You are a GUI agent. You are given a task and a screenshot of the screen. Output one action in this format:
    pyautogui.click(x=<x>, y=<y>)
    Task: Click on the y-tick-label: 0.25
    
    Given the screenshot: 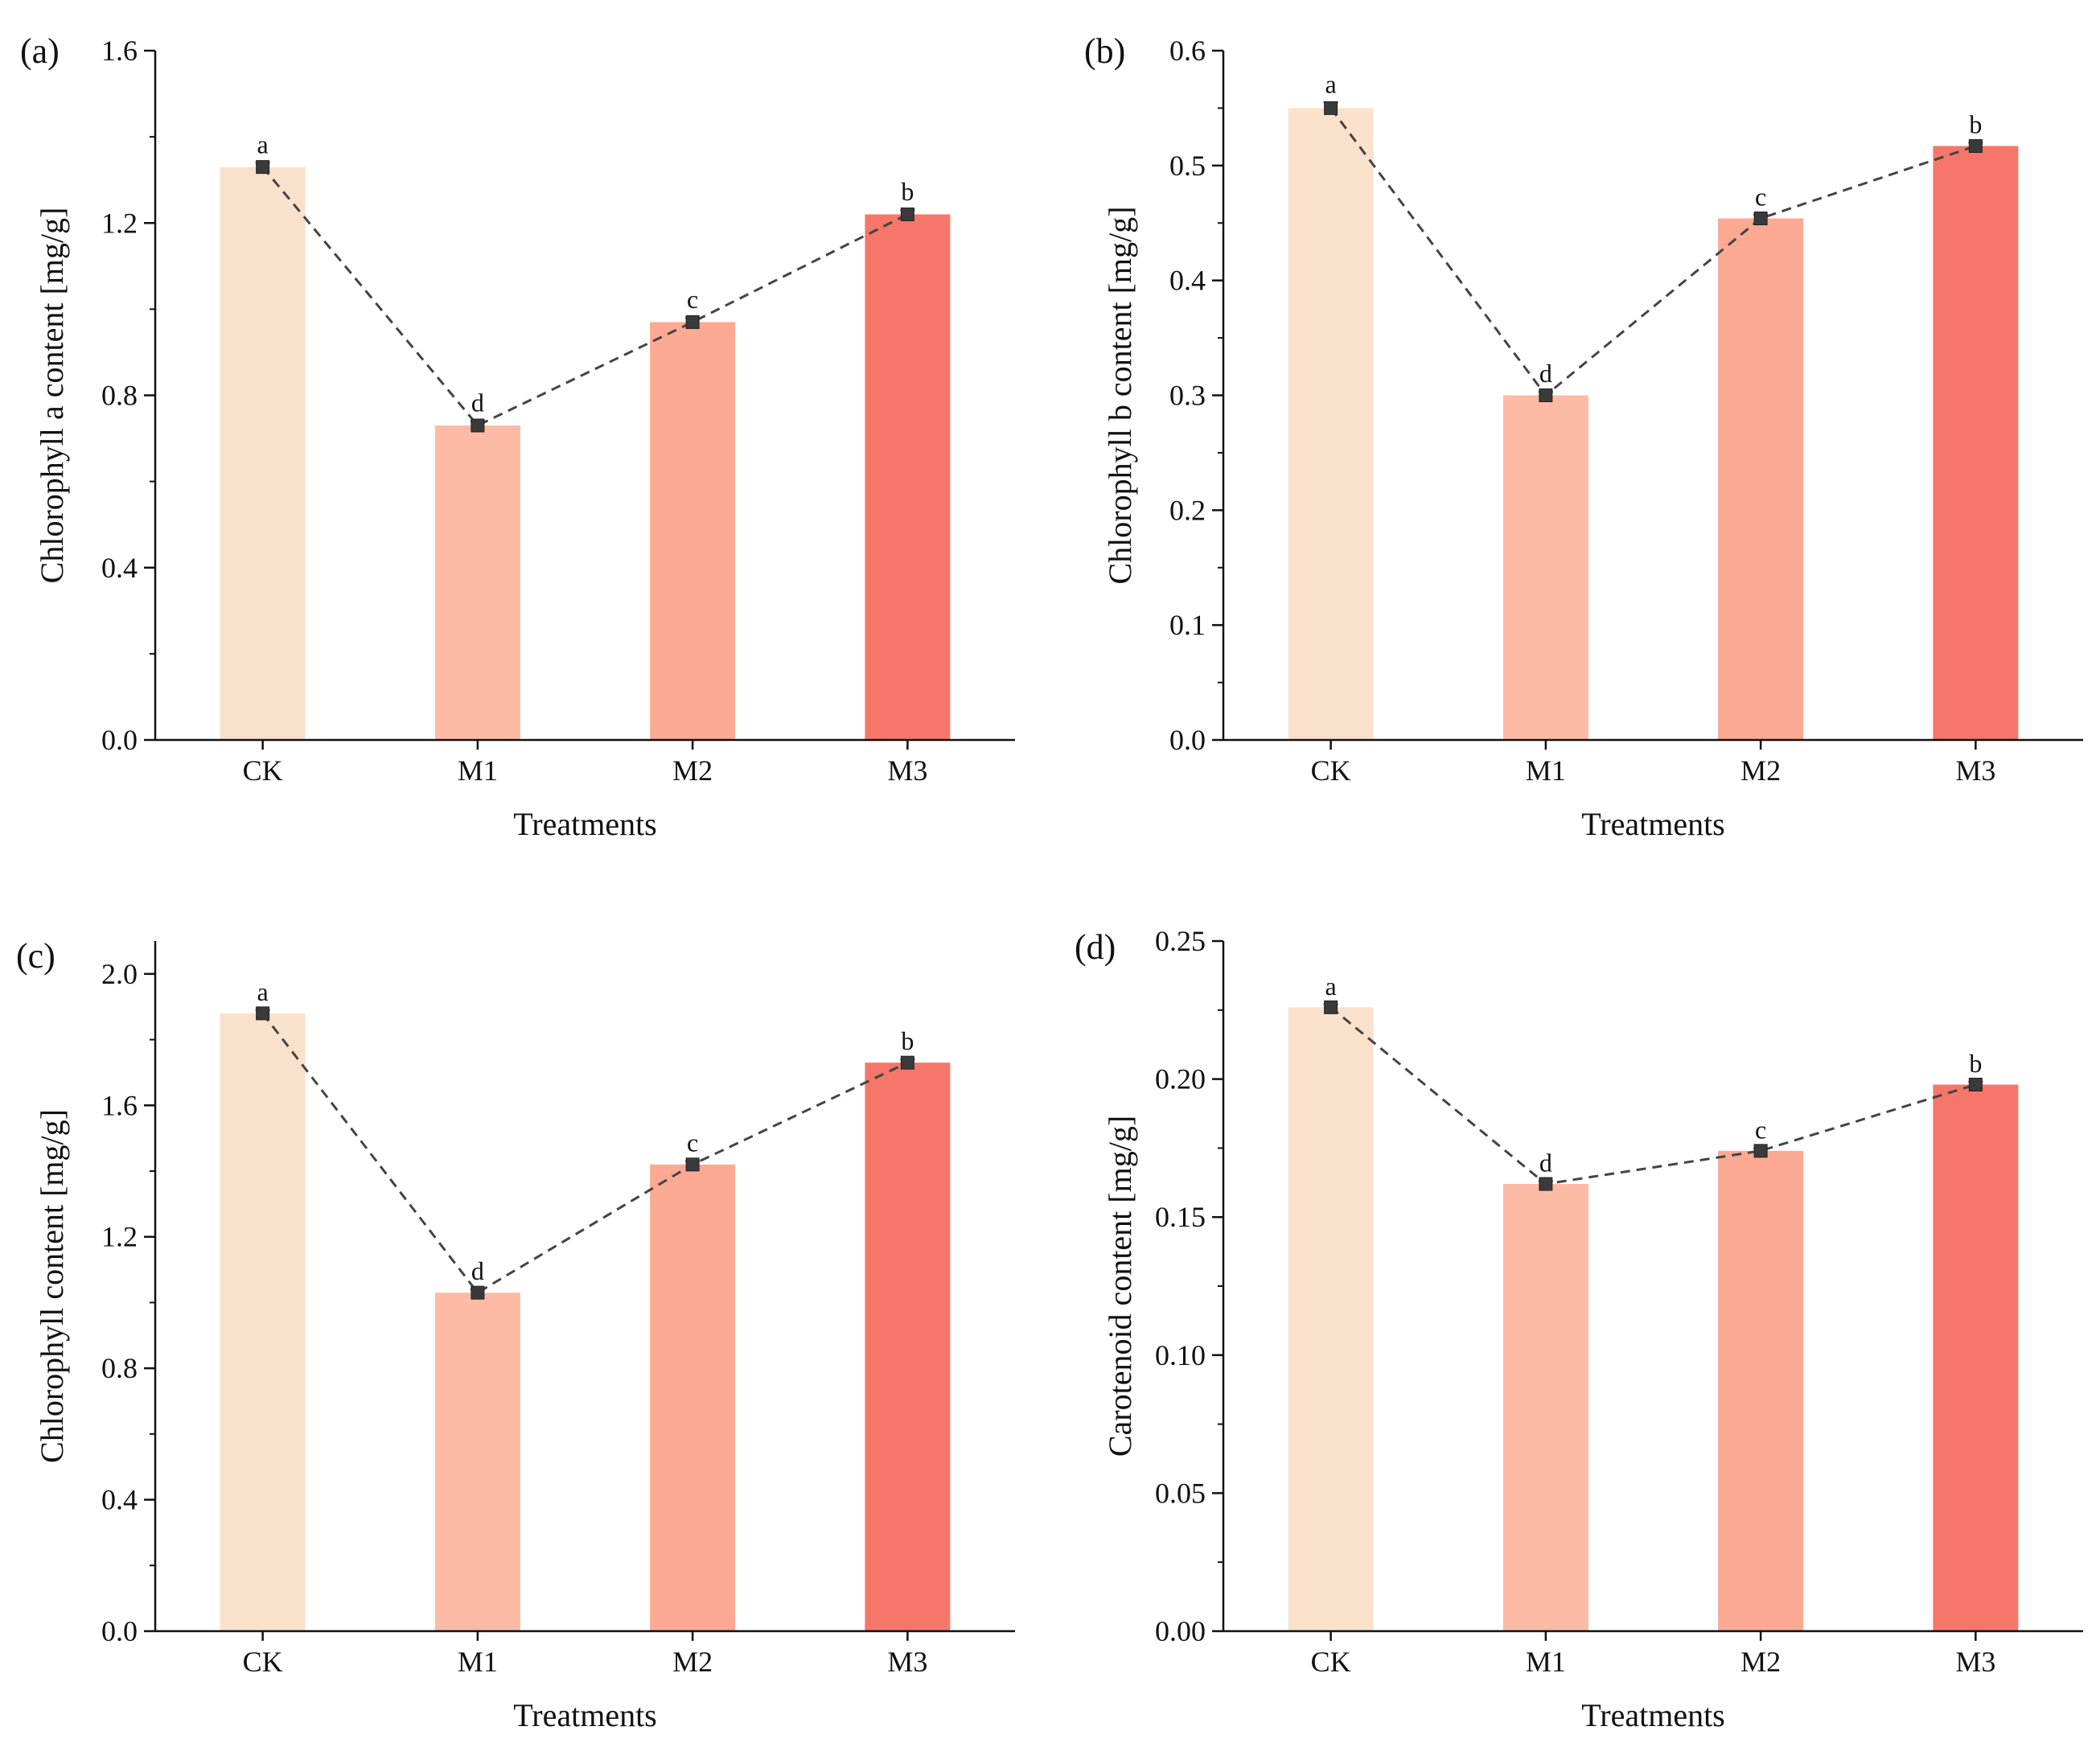 What is the action you would take?
    pyautogui.click(x=1180, y=941)
    